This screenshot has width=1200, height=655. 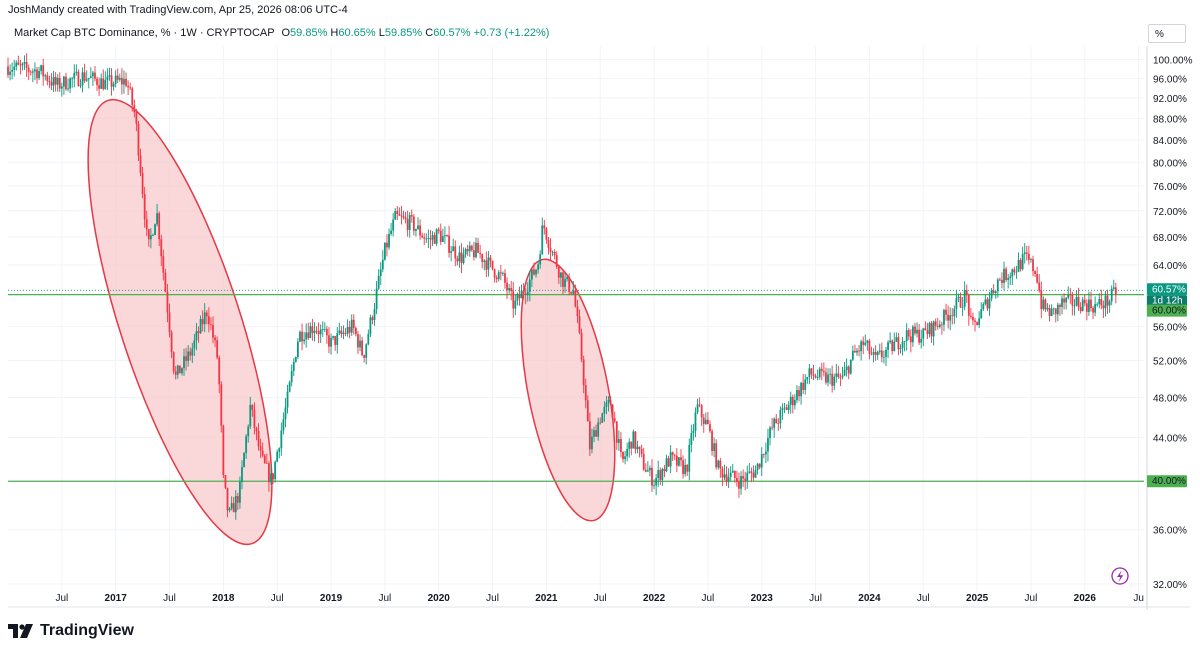 I want to click on y-tick-label: 36.00%, so click(x=1170, y=531).